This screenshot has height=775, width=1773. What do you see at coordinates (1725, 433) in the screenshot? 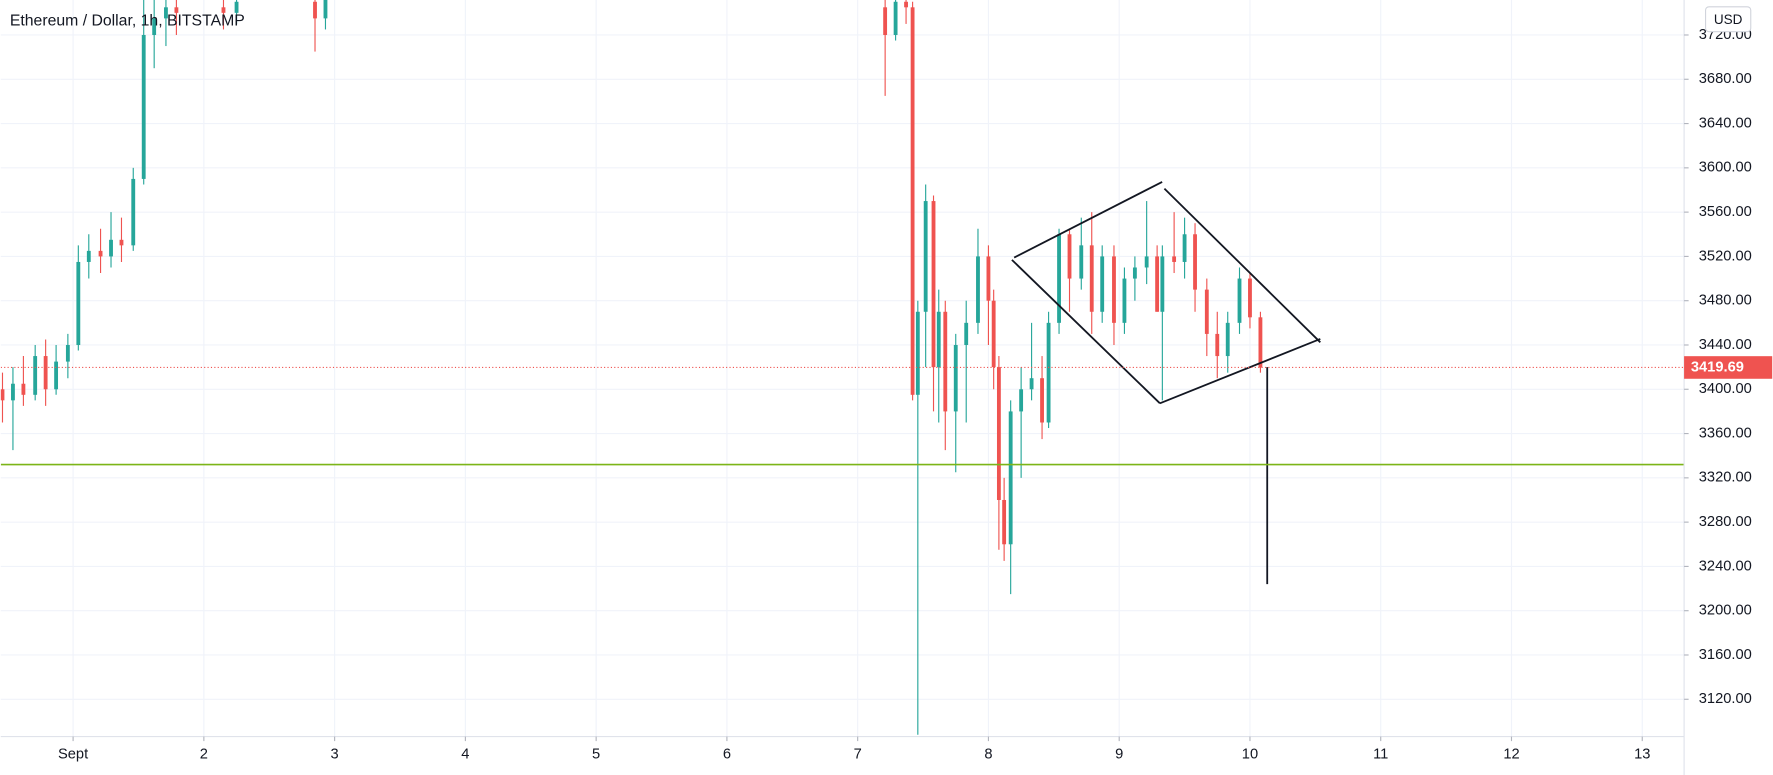
I see `y-tick-label: 3360.00` at bounding box center [1725, 433].